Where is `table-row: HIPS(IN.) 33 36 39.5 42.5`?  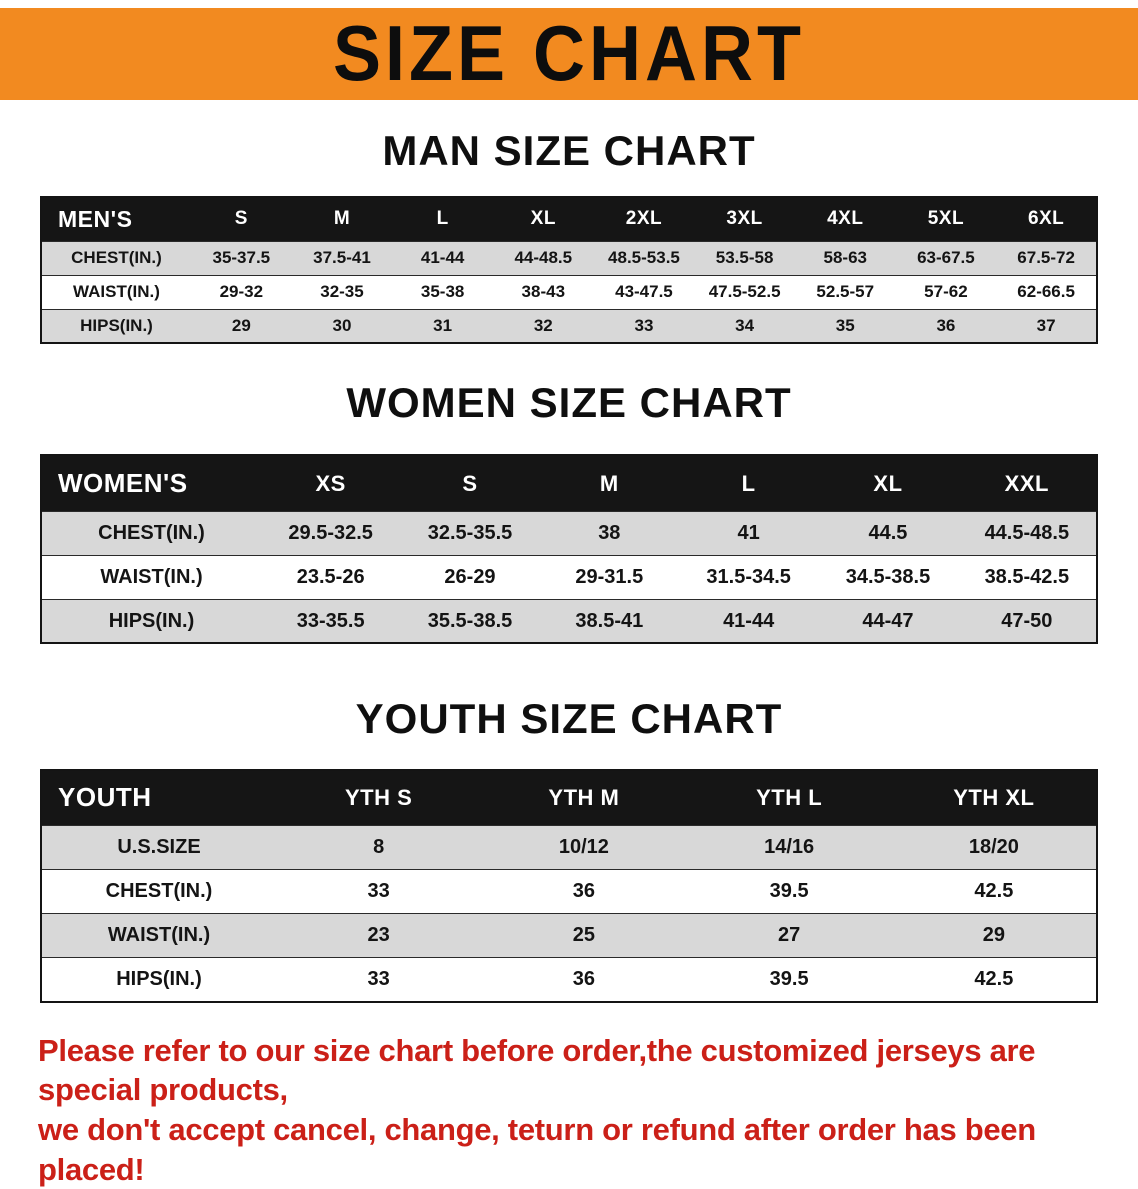
table-row: HIPS(IN.) 33 36 39.5 42.5 is located at coordinates (569, 979).